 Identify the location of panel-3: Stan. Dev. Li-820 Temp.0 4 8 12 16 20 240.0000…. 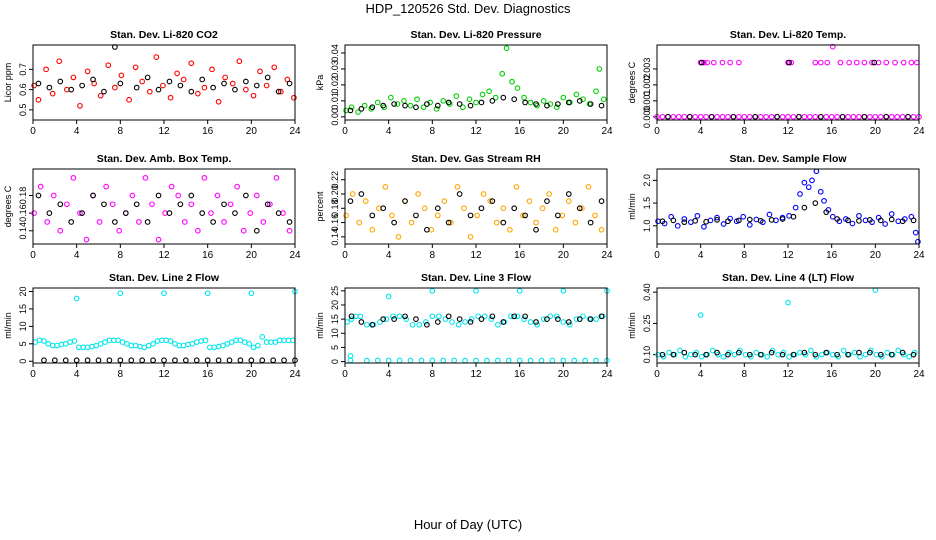
(776, 83).